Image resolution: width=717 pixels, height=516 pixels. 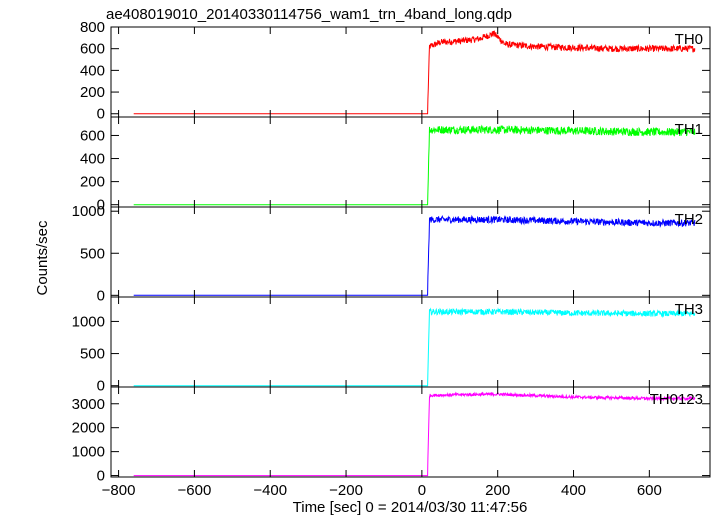 I want to click on x-tick-label: 0, so click(x=422, y=490).